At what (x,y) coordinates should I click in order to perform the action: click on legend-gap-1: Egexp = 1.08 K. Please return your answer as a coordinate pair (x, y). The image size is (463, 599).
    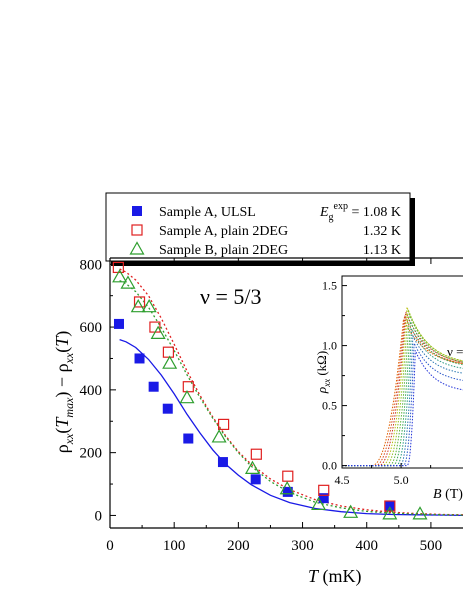
    Looking at the image, I should click on (360, 212).